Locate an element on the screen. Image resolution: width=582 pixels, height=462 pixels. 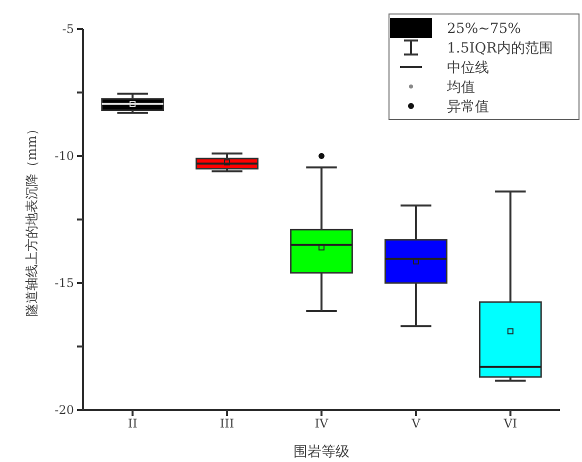
y-axis-title: 隧道轴线上方的地表沉降（mm） is located at coordinates (32, 219).